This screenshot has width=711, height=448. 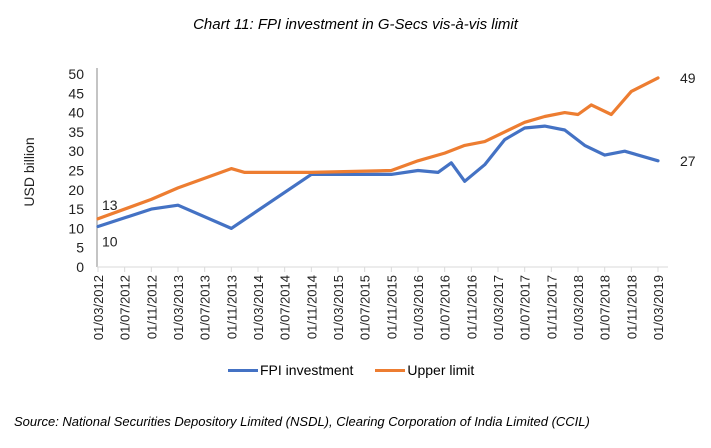 I want to click on y-tick-label: 5, so click(x=80, y=248).